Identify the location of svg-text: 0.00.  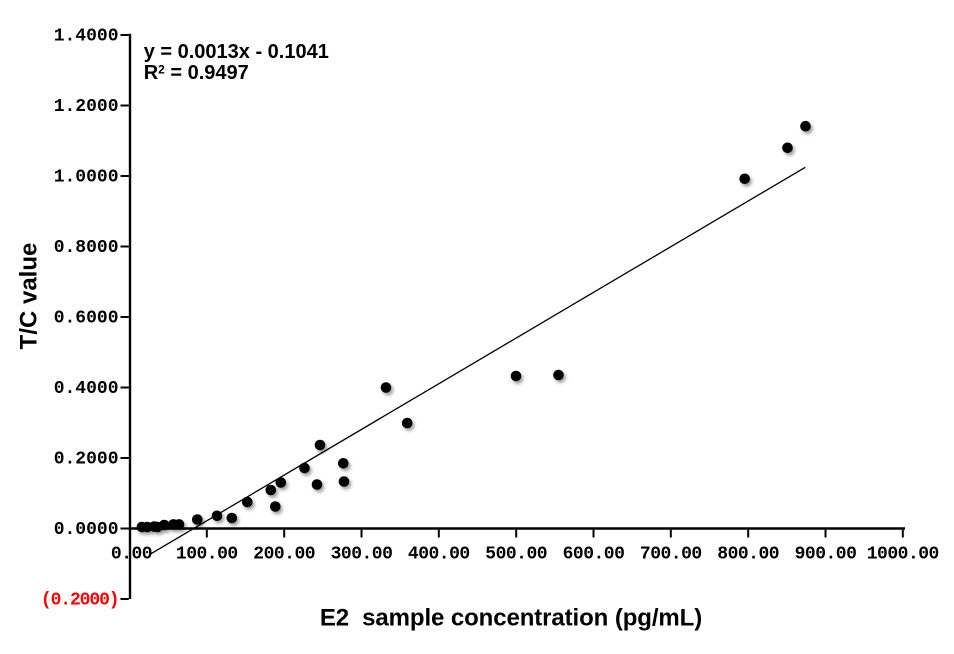
(131, 555).